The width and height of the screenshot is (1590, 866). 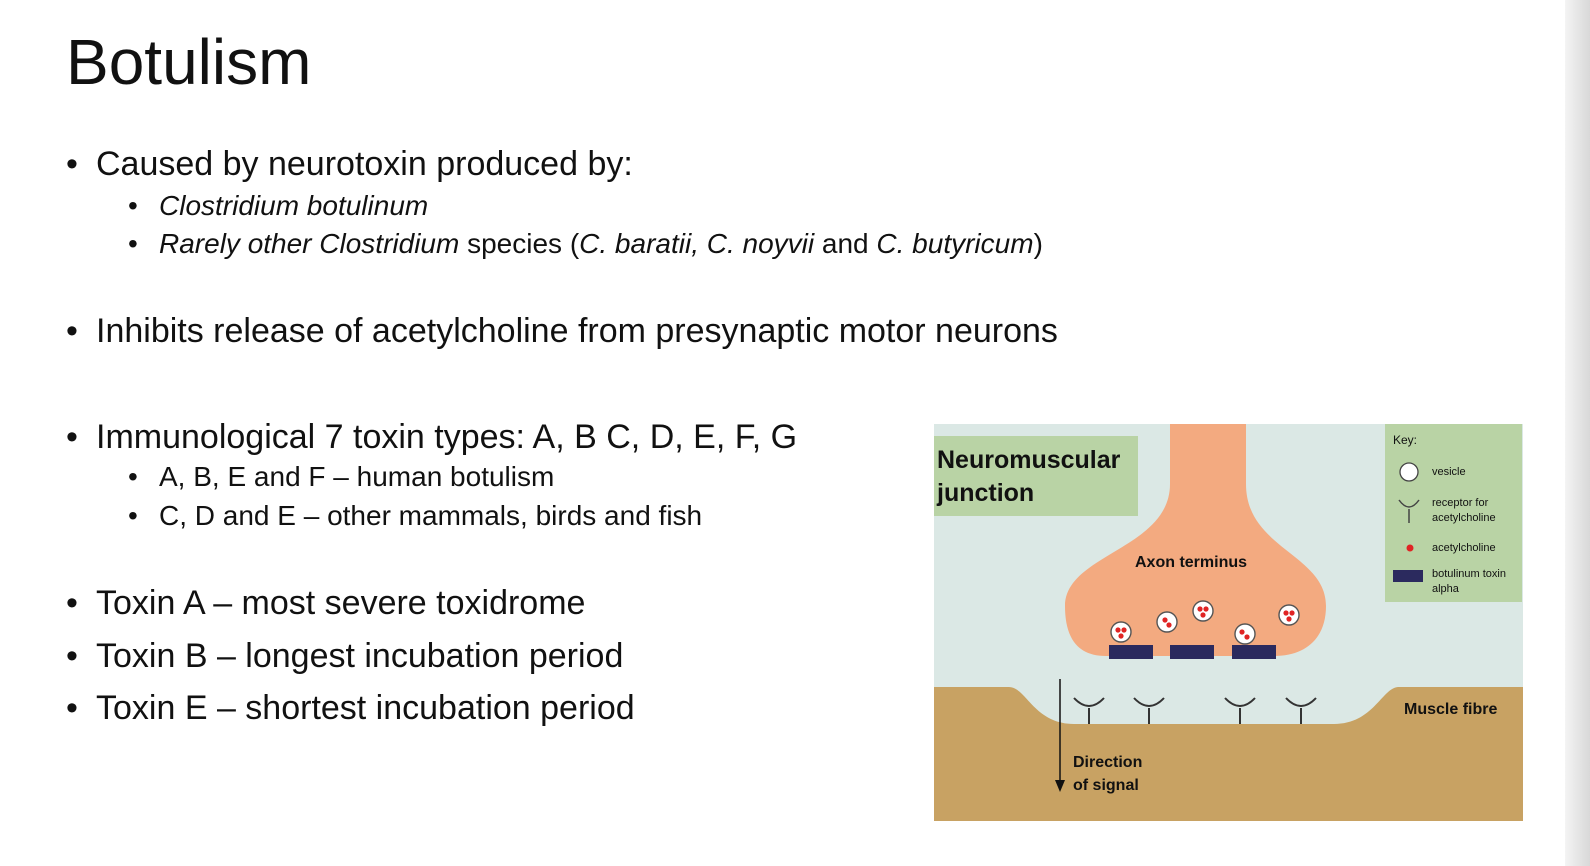 I want to click on axon-terminus-label: Axon terminus, so click(x=1191, y=562).